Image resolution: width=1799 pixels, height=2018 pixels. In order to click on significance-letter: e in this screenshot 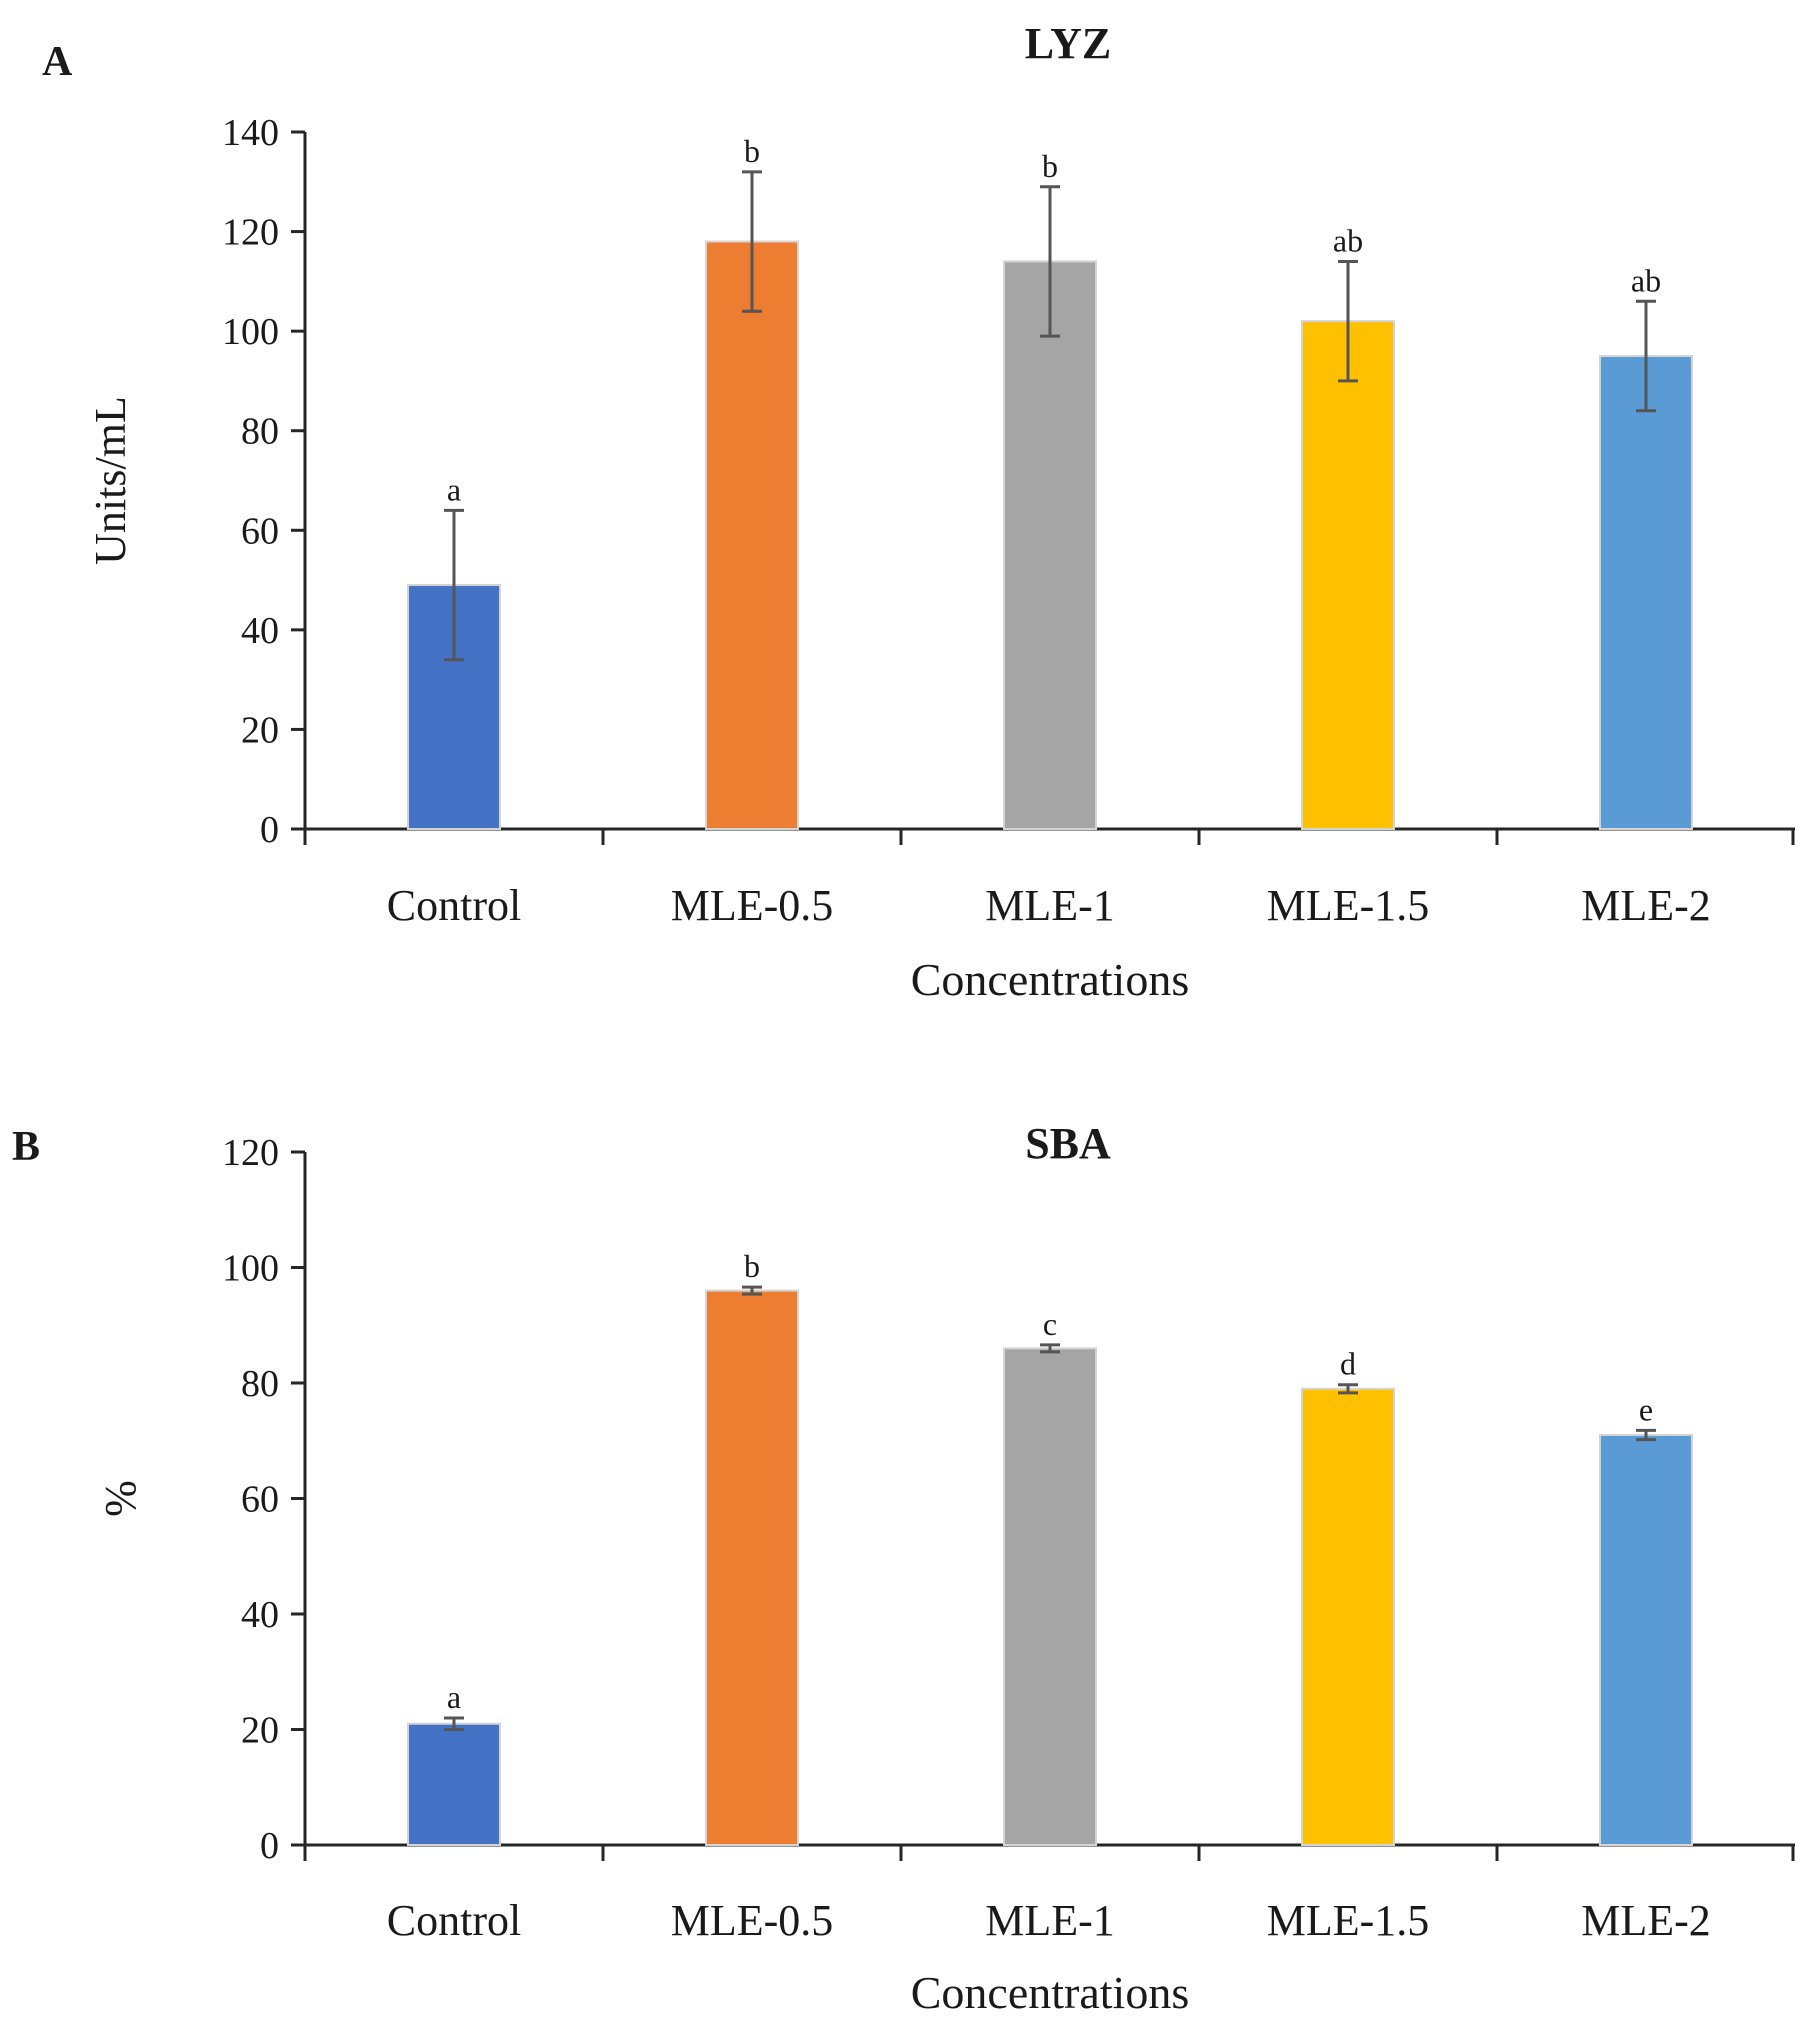, I will do `click(1646, 1409)`.